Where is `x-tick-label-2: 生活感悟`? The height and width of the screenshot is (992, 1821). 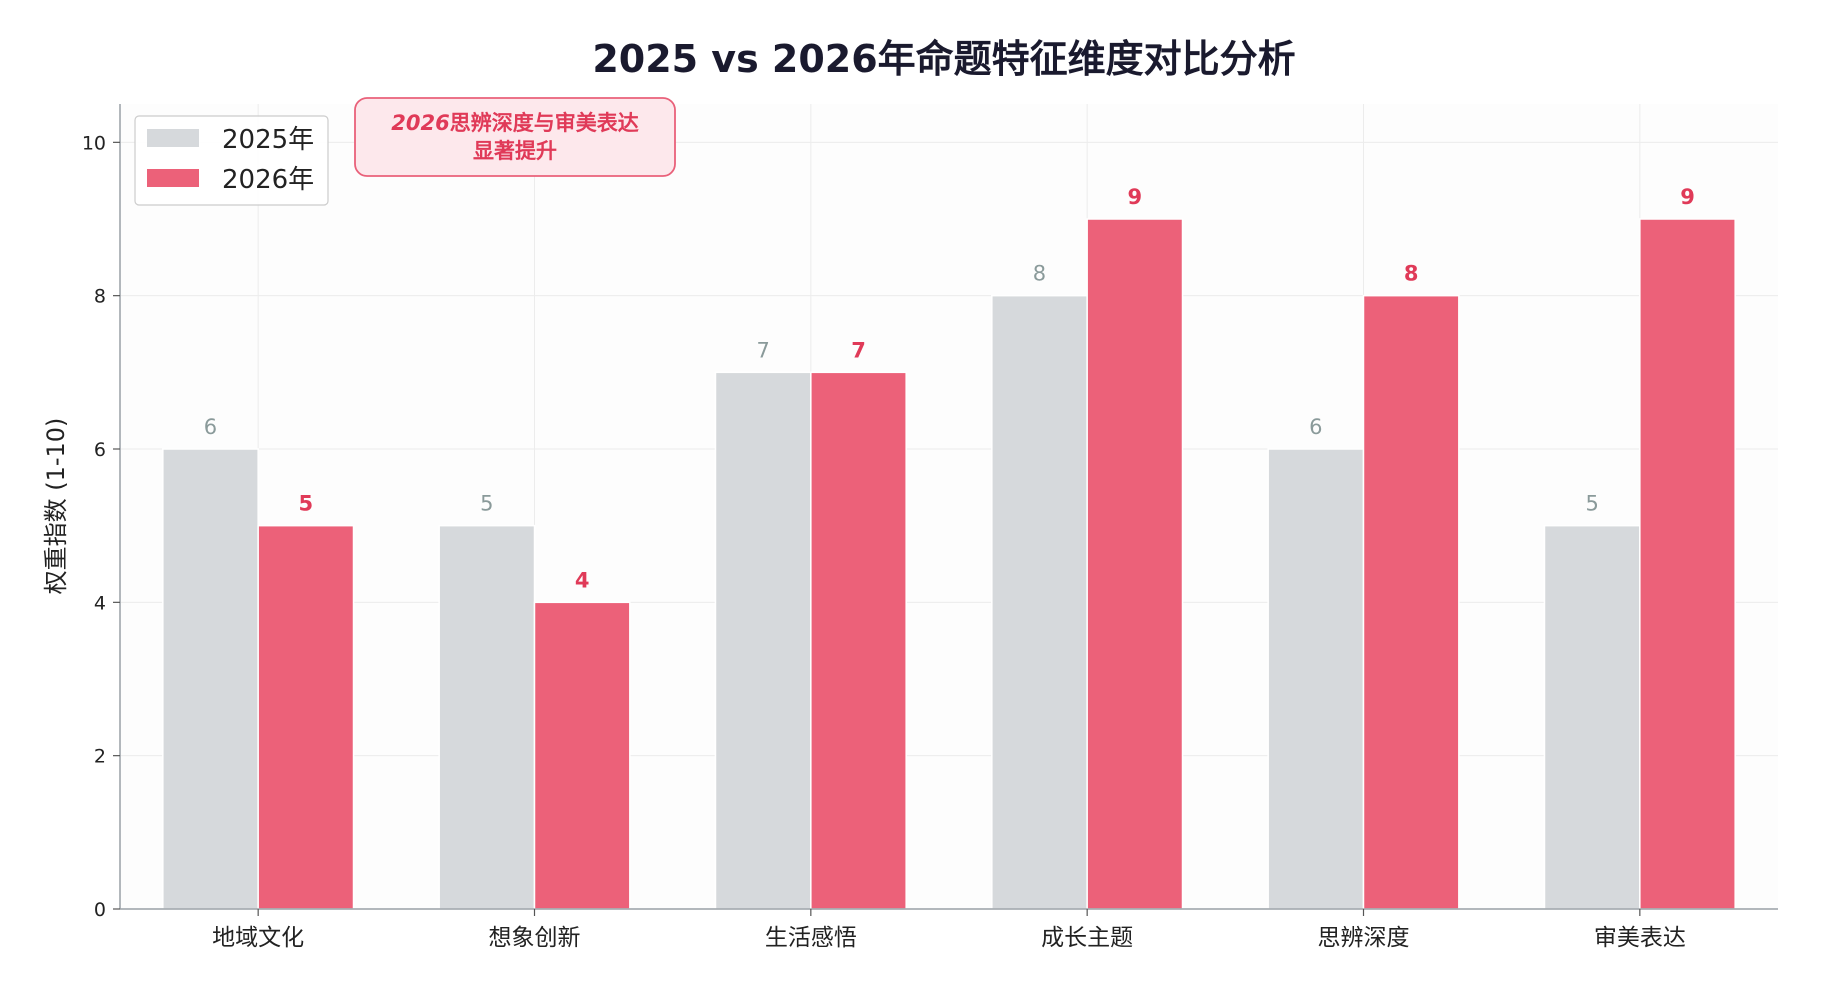 x-tick-label-2: 生活感悟 is located at coordinates (811, 938).